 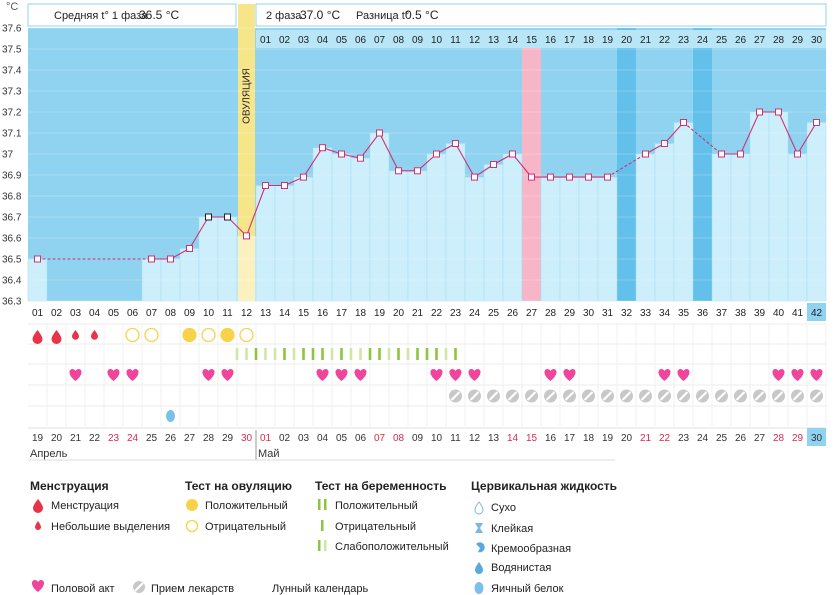 I want to click on calendar-date-label: 12, so click(x=475, y=438).